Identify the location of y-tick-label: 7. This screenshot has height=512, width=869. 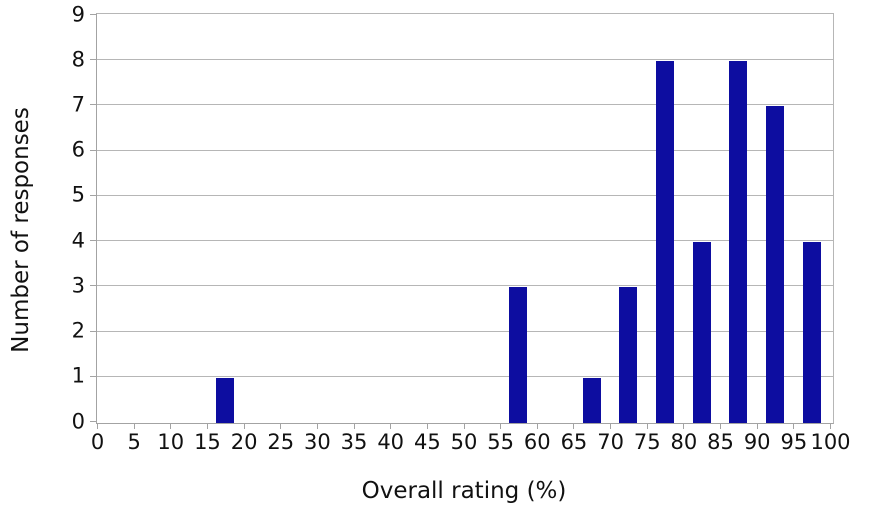
(78, 104).